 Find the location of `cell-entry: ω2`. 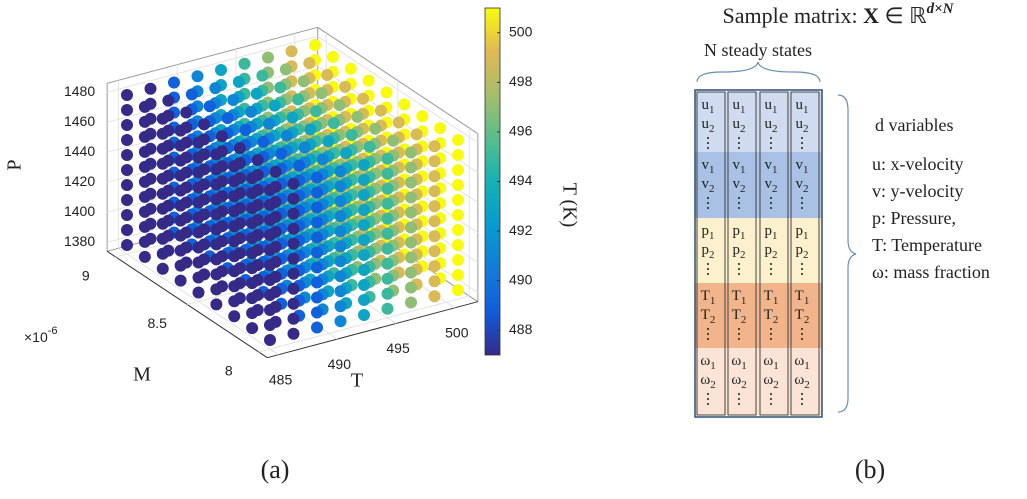

cell-entry: ω2 is located at coordinates (770, 381).